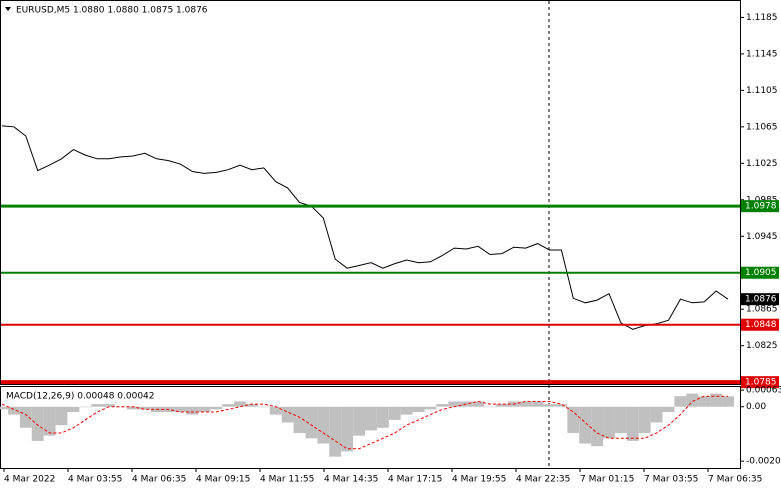 This screenshot has width=781, height=489. I want to click on signal-line, so click(364, 422).